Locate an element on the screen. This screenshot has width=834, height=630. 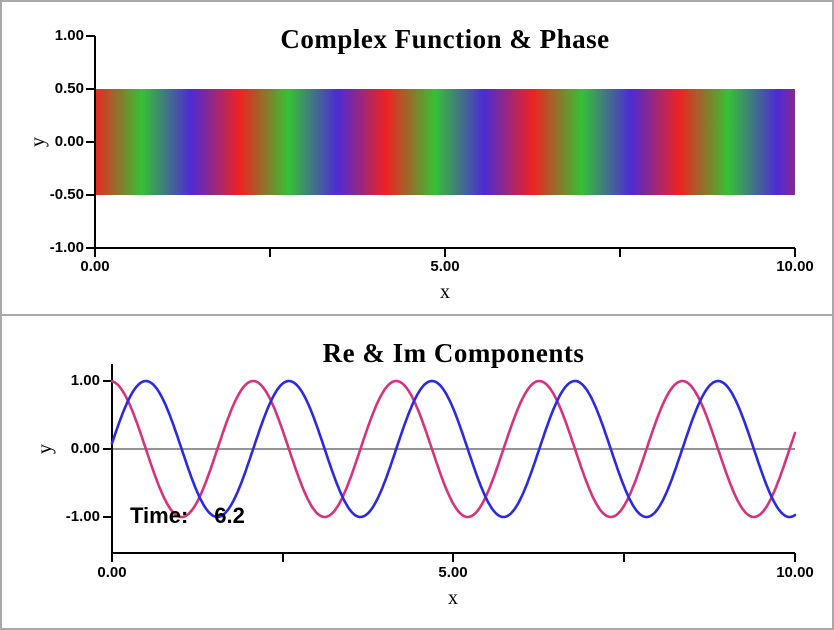
components-chart-title: Re & Im Components is located at coordinates (453, 353).